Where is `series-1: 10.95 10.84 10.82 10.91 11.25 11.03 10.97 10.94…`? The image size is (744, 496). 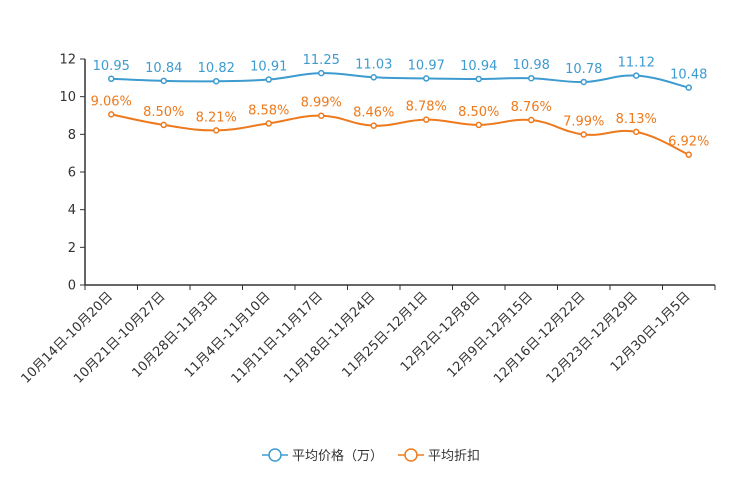
series-1: 10.95 10.84 10.82 10.91 11.25 11.03 10.97 10.94… is located at coordinates (400, 72).